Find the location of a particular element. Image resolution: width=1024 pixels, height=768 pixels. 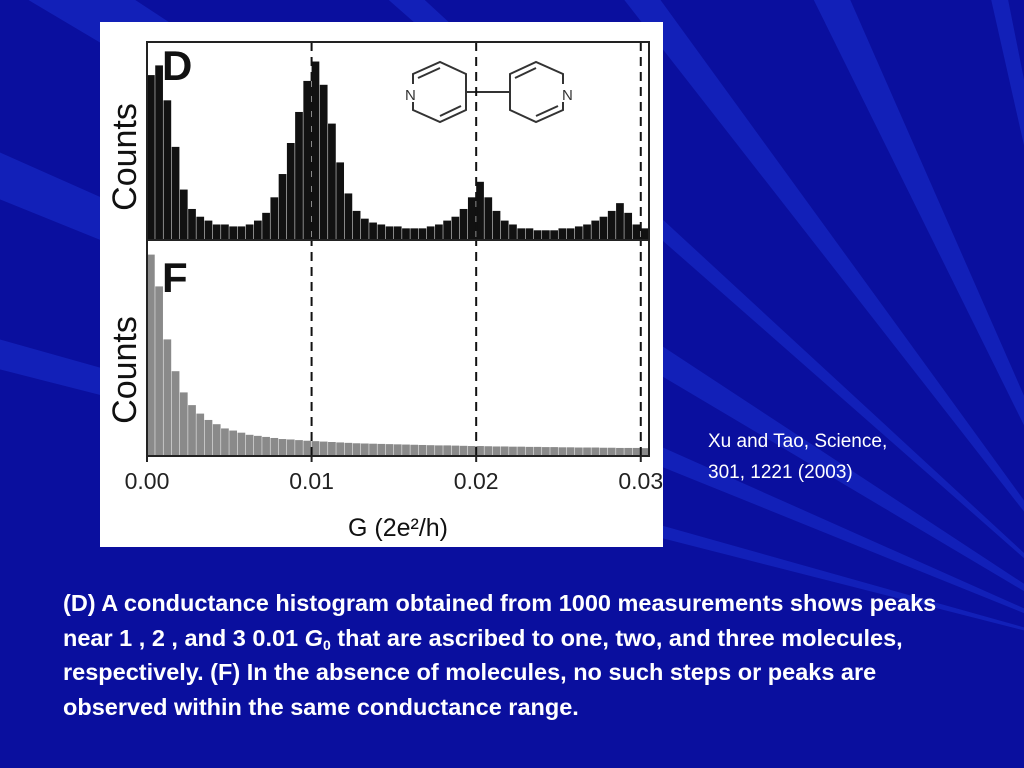

panel-d: D Counts N N is located at coordinates (377, 141).